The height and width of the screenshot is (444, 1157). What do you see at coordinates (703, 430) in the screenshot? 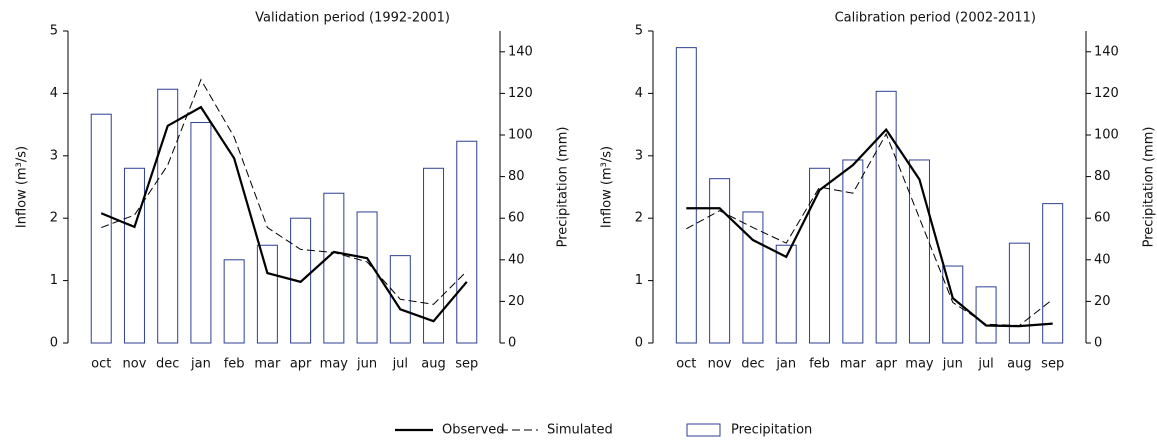
I see `legend-swatch` at bounding box center [703, 430].